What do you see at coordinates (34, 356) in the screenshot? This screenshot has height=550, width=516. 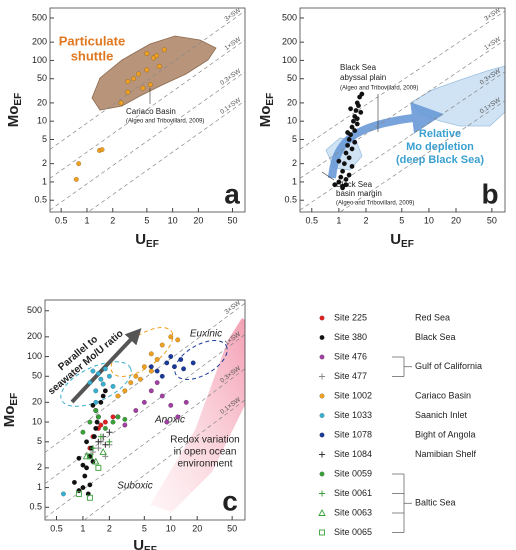 I see `y-tick-label: 100` at bounding box center [34, 356].